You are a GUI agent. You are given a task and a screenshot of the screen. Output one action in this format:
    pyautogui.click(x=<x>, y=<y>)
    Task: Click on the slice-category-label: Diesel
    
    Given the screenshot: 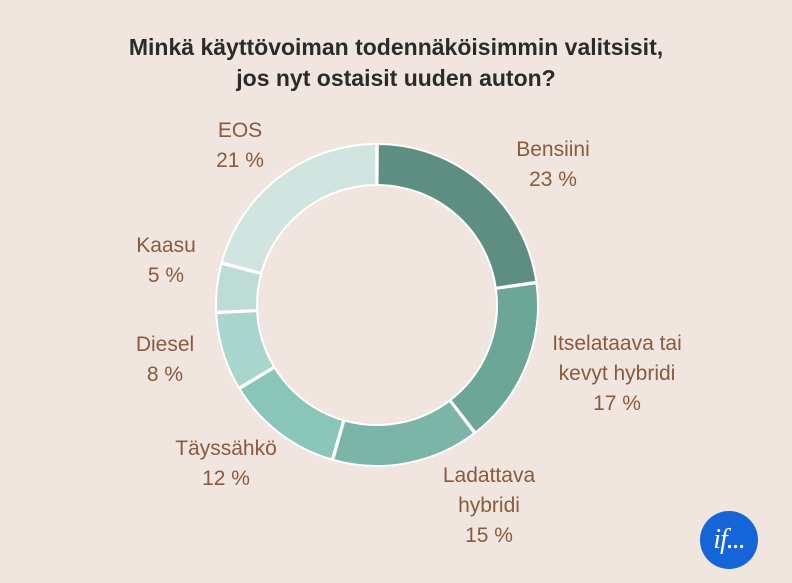 What is the action you would take?
    pyautogui.click(x=165, y=344)
    